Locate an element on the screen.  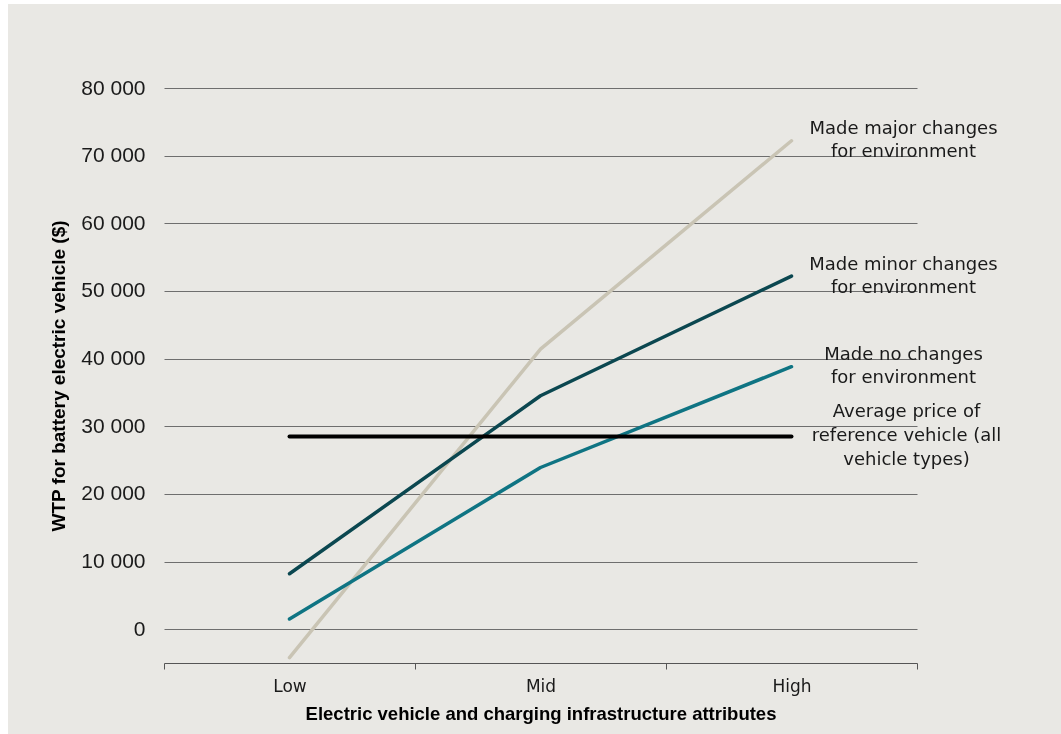
y-axis-title: WTP for battery electric vehicle ($) is located at coordinates (58, 376).